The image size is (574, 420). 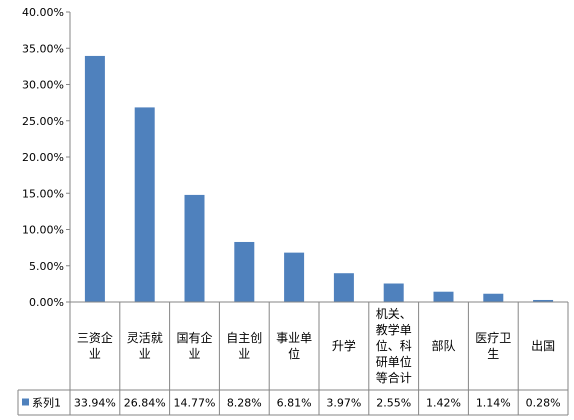 I want to click on x-category-label-line: 事业单, so click(x=294, y=338).